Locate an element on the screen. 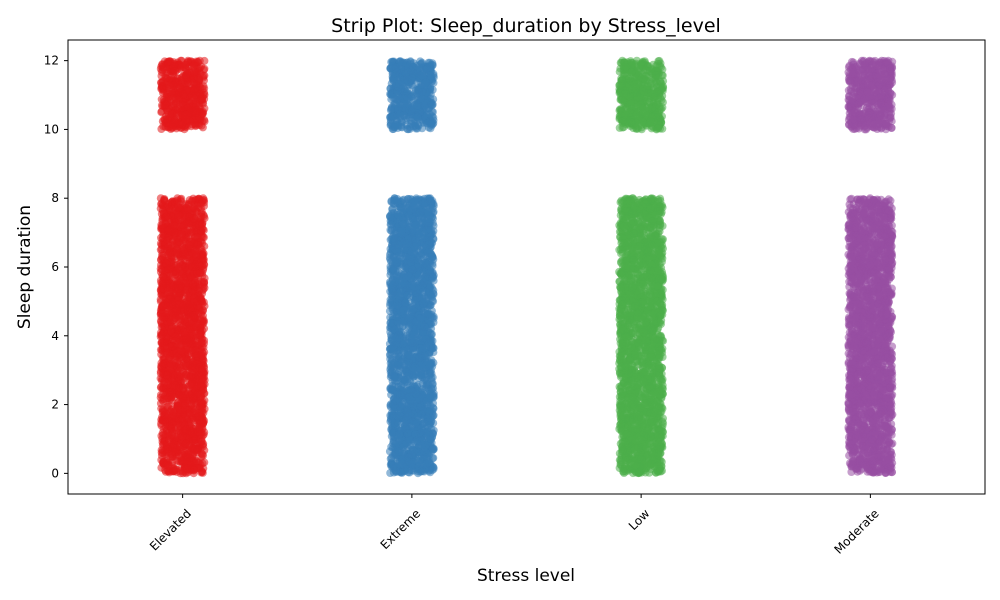 The image size is (1000, 600). series-extreme is located at coordinates (411, 267).